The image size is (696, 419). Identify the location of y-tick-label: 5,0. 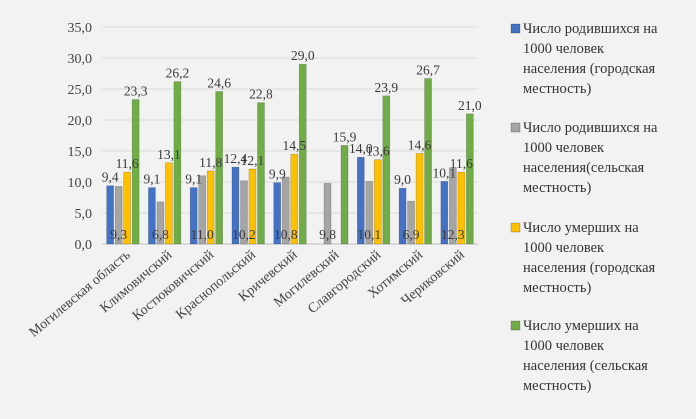
(84, 214).